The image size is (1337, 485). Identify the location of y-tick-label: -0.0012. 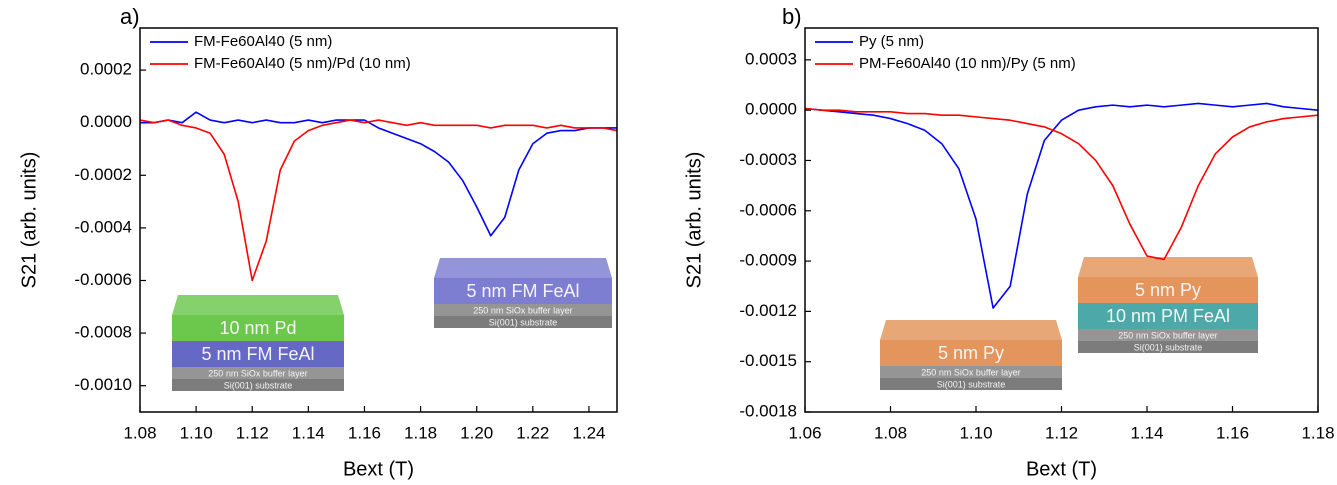
(768, 310).